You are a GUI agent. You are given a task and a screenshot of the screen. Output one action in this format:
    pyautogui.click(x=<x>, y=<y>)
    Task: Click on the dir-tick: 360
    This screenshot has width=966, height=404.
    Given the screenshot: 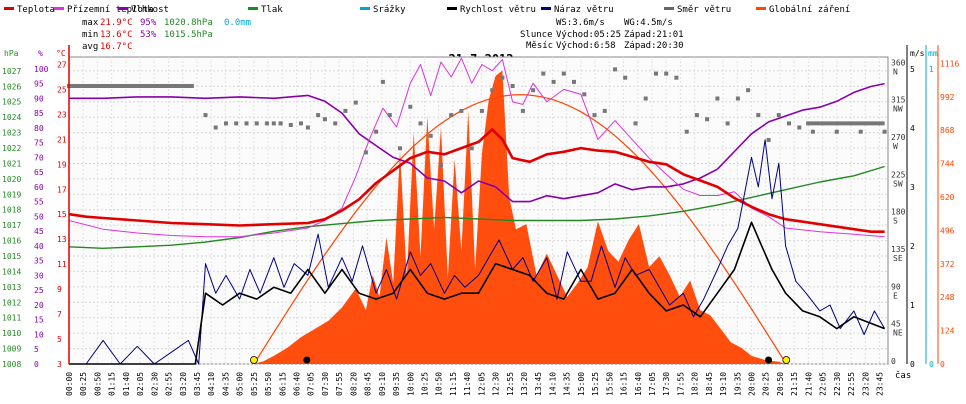 What is the action you would take?
    pyautogui.click(x=898, y=62)
    